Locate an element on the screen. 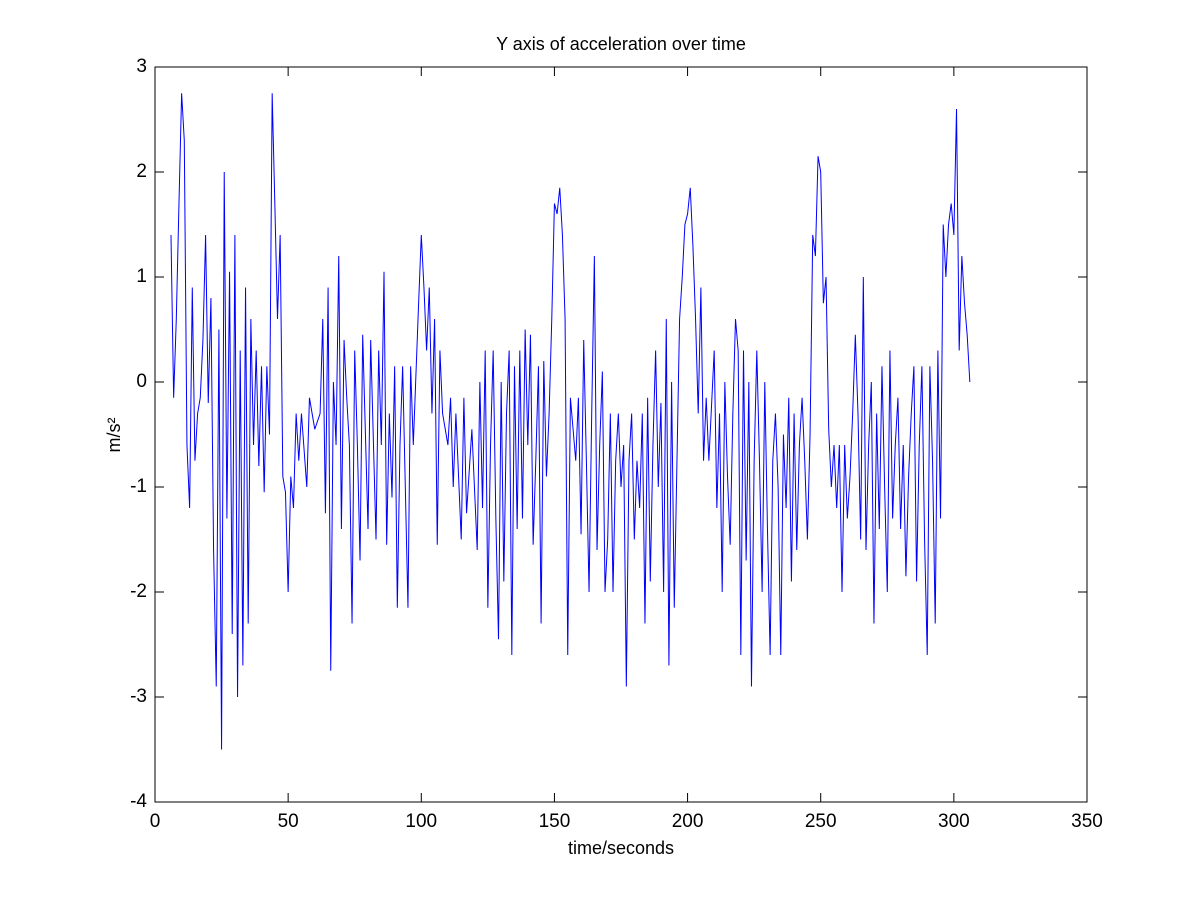 The width and height of the screenshot is (1201, 901). x-tick-label: 150 is located at coordinates (555, 821).